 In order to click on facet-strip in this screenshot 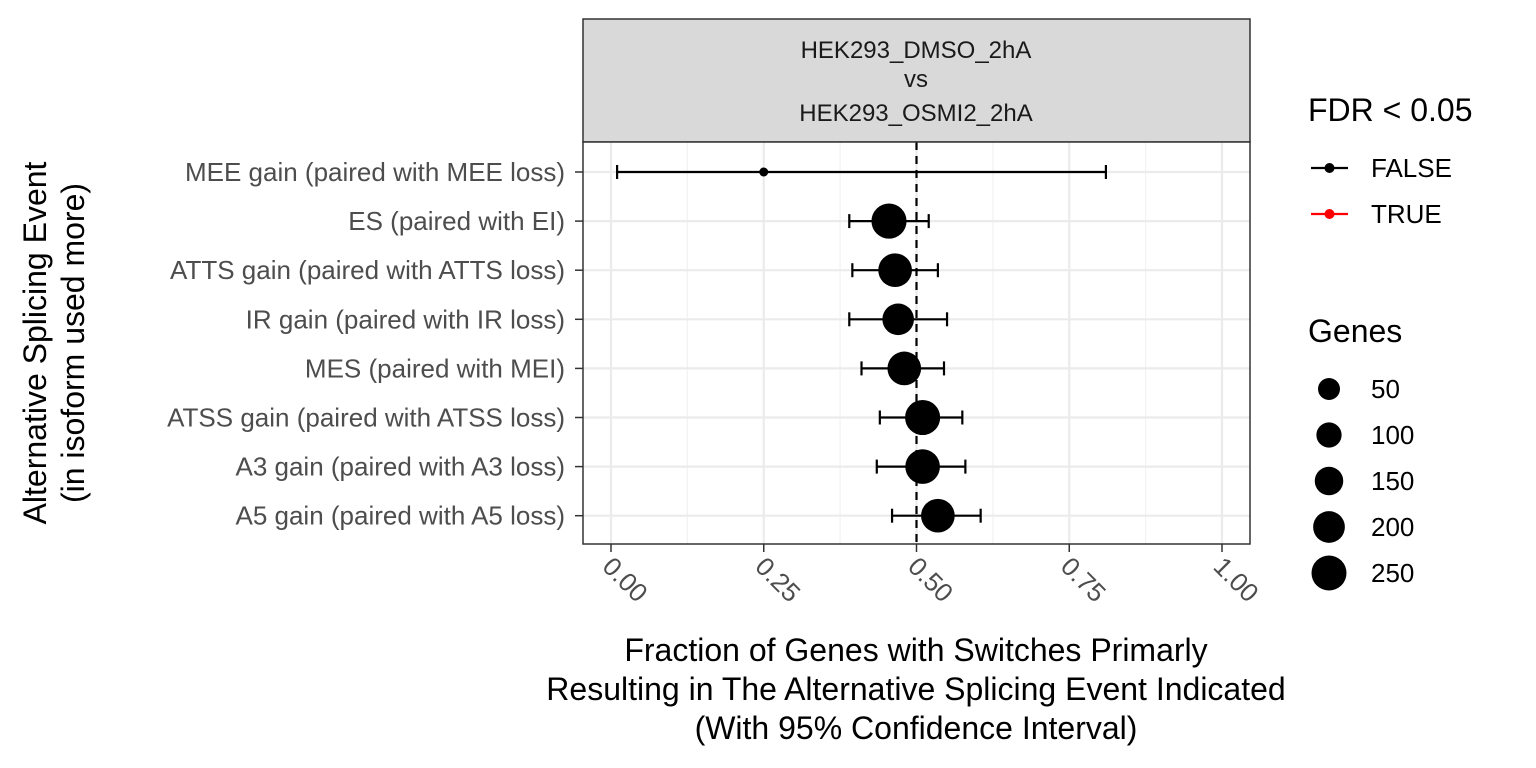, I will do `click(916, 80)`.